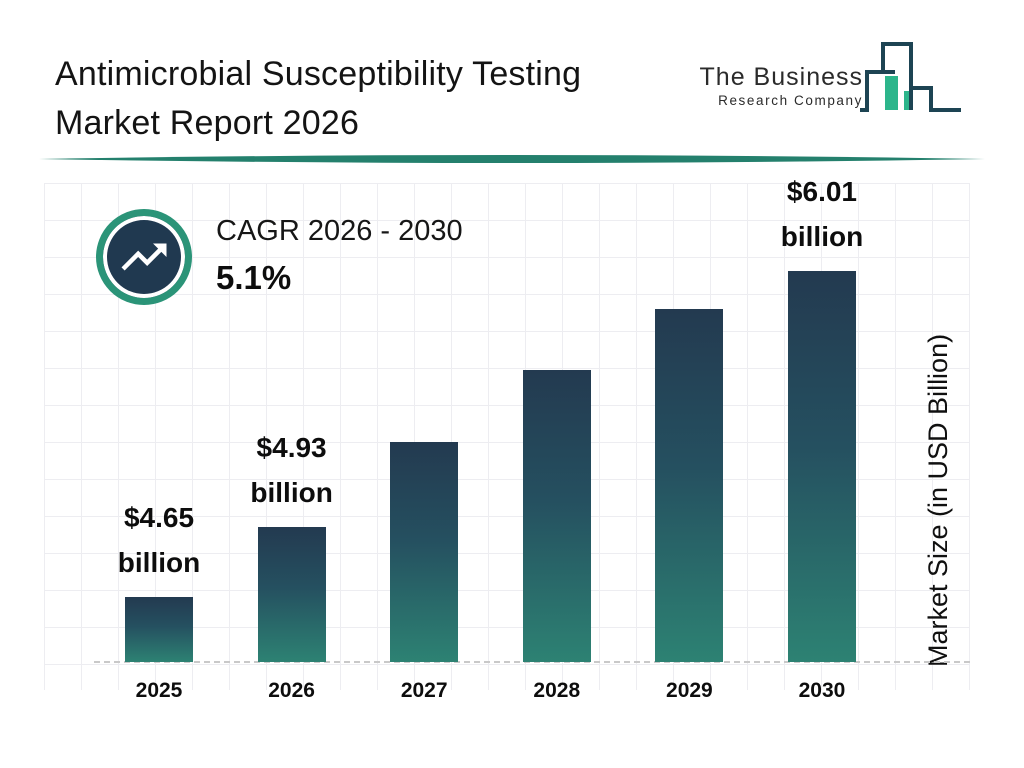 The image size is (1024, 768). Describe the element at coordinates (291, 690) in the screenshot. I see `x-tick-label-2026: 2026` at that location.